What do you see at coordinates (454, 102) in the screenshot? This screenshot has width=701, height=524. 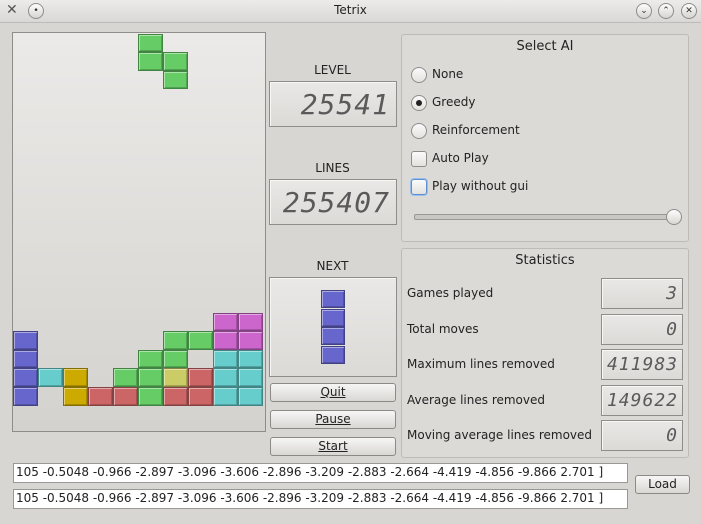 I see `radio-greedy-label: Greedy` at bounding box center [454, 102].